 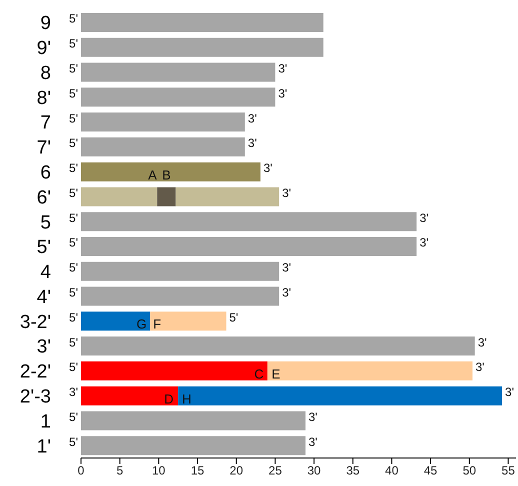 What do you see at coordinates (35, 397) in the screenshot?
I see `y-tick-label: 2'-3` at bounding box center [35, 397].